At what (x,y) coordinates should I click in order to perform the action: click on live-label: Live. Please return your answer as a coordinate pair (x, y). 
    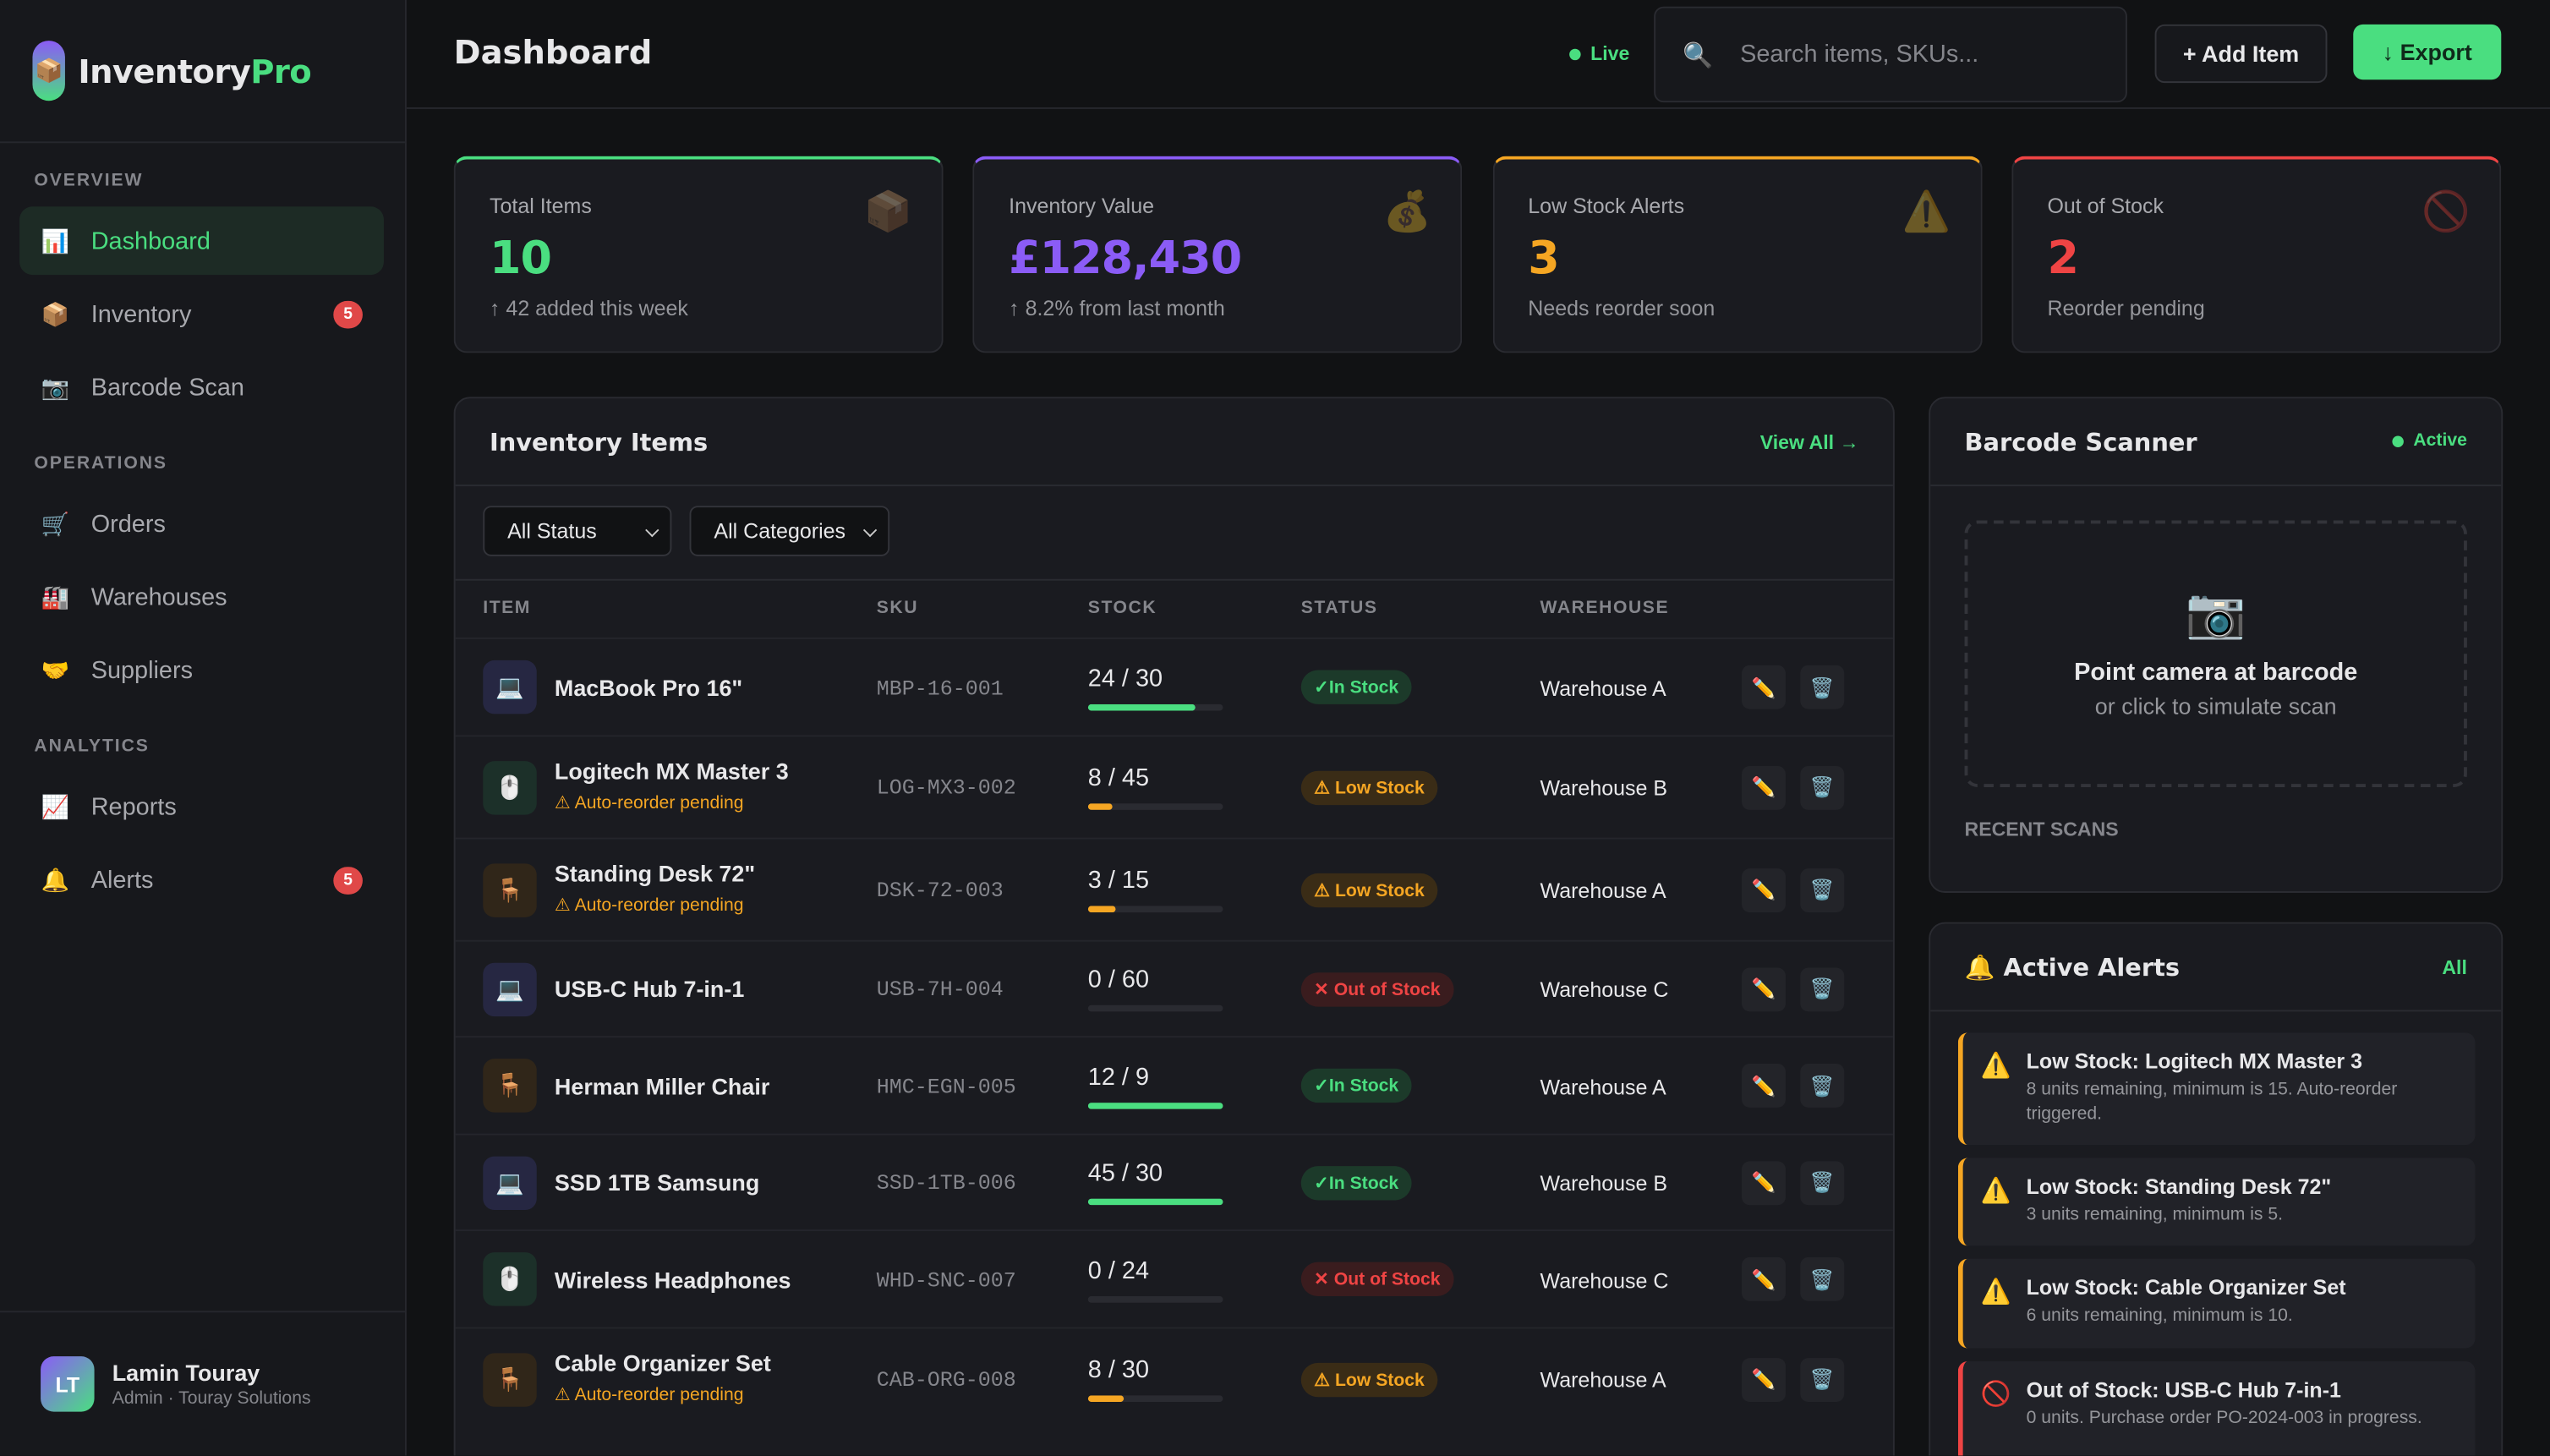
    Looking at the image, I should click on (1610, 53).